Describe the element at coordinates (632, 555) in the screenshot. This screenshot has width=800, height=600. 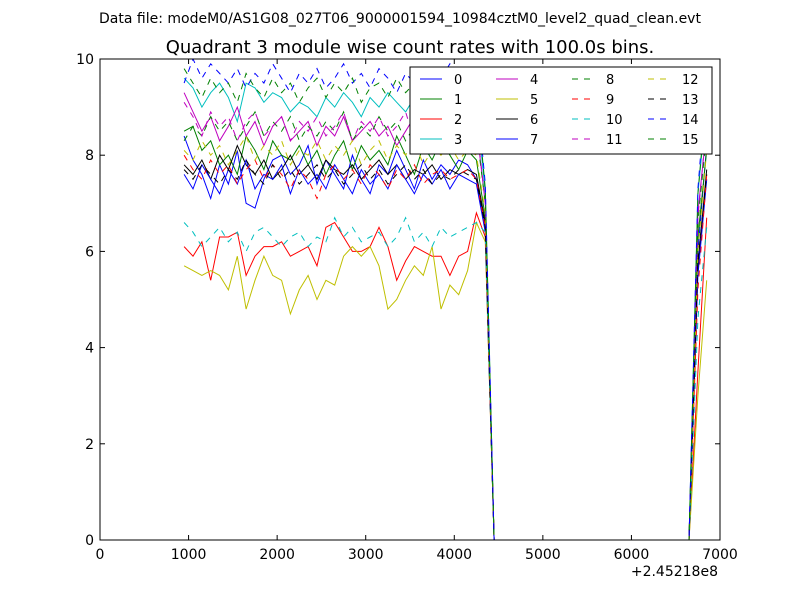
I see `x-tick-label: 6000` at that location.